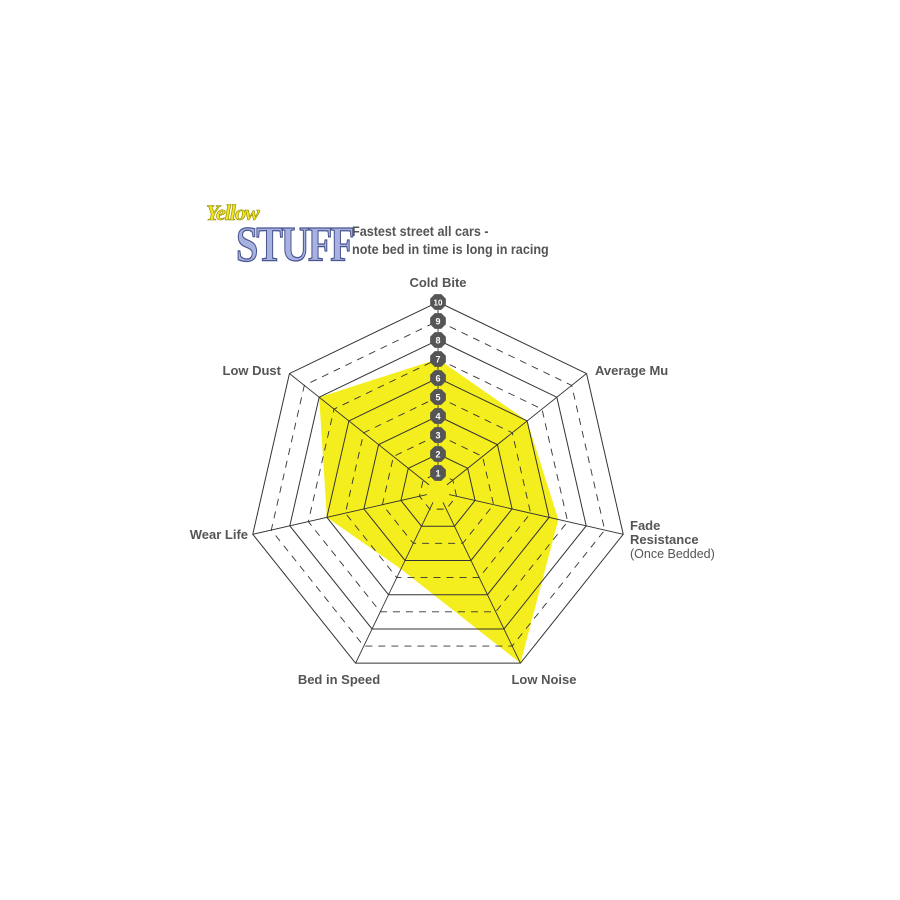 The width and height of the screenshot is (900, 900). I want to click on tick-label: 8, so click(437, 341).